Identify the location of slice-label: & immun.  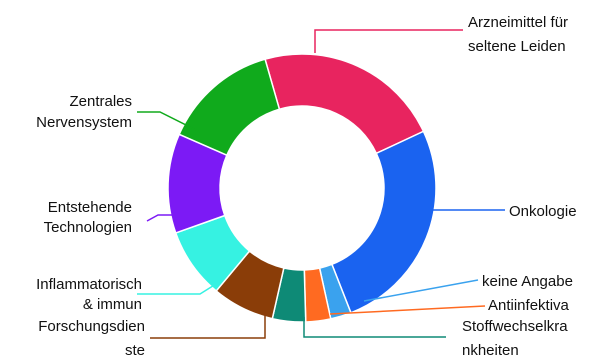
(112, 304).